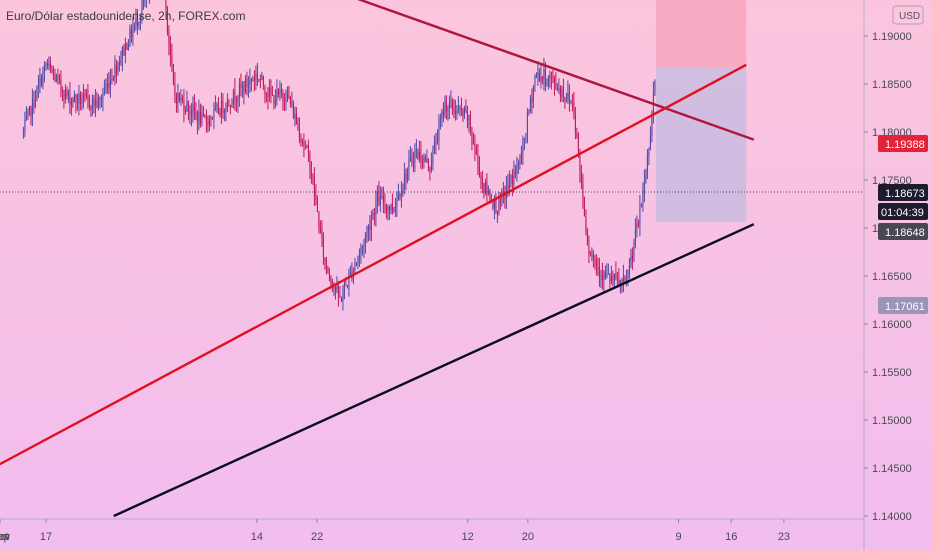 The width and height of the screenshot is (932, 550). Describe the element at coordinates (395, 531) in the screenshot. I see `time-axis: 17 Sep 14 22 Oct 12 20 Nov 9 16 23` at that location.